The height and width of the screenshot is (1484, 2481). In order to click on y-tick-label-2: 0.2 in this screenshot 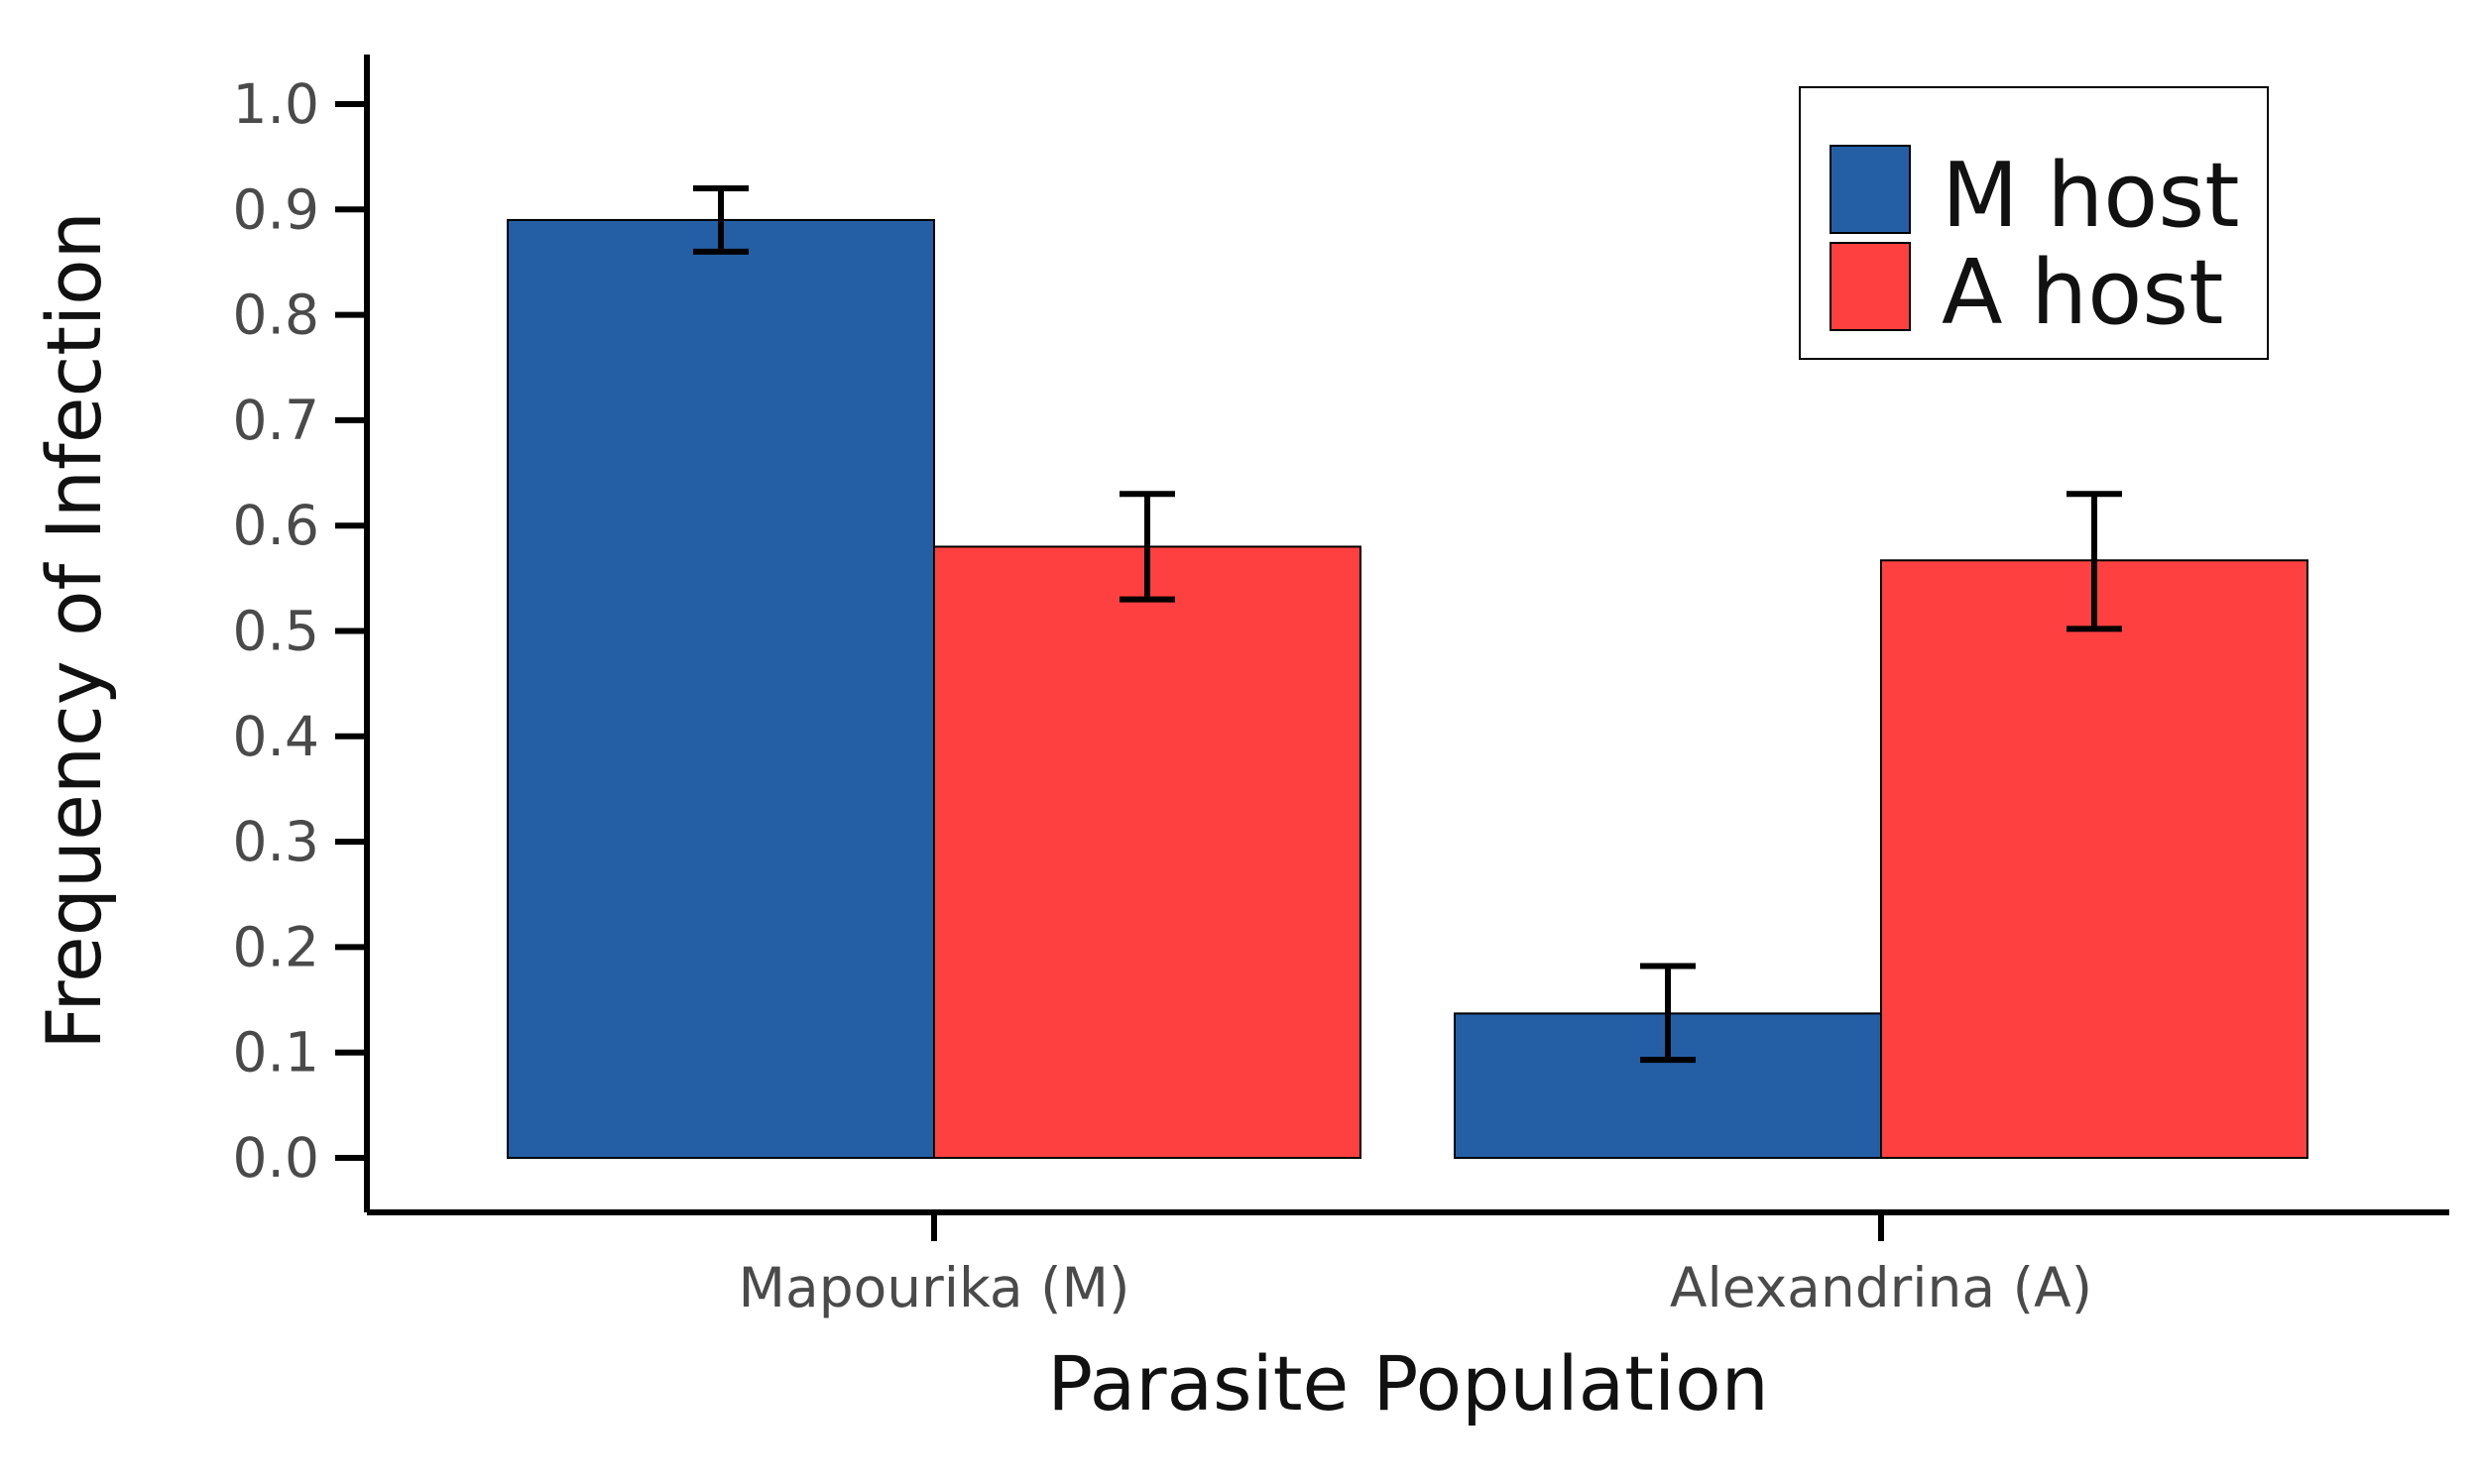, I will do `click(276, 947)`.